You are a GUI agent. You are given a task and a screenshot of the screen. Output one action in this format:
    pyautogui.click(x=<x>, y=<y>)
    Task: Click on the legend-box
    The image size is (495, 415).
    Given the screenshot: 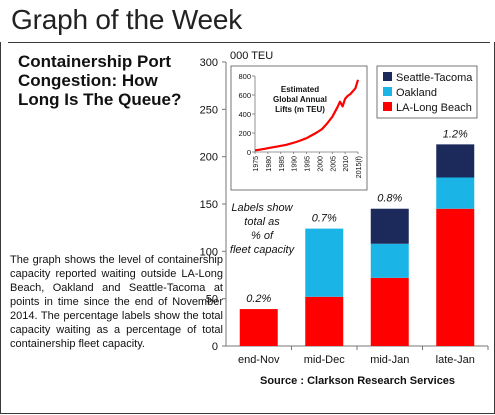 What is the action you would take?
    pyautogui.click(x=427, y=92)
    